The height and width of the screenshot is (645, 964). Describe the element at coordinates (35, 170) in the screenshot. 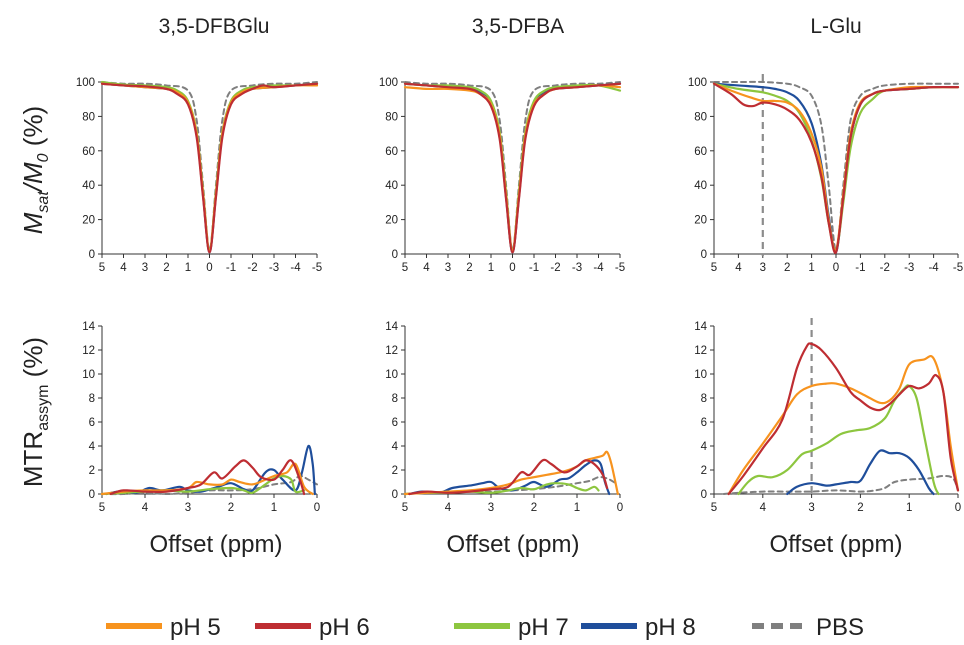

I see `top-y-axis-label: Msat/M0 (%)` at that location.